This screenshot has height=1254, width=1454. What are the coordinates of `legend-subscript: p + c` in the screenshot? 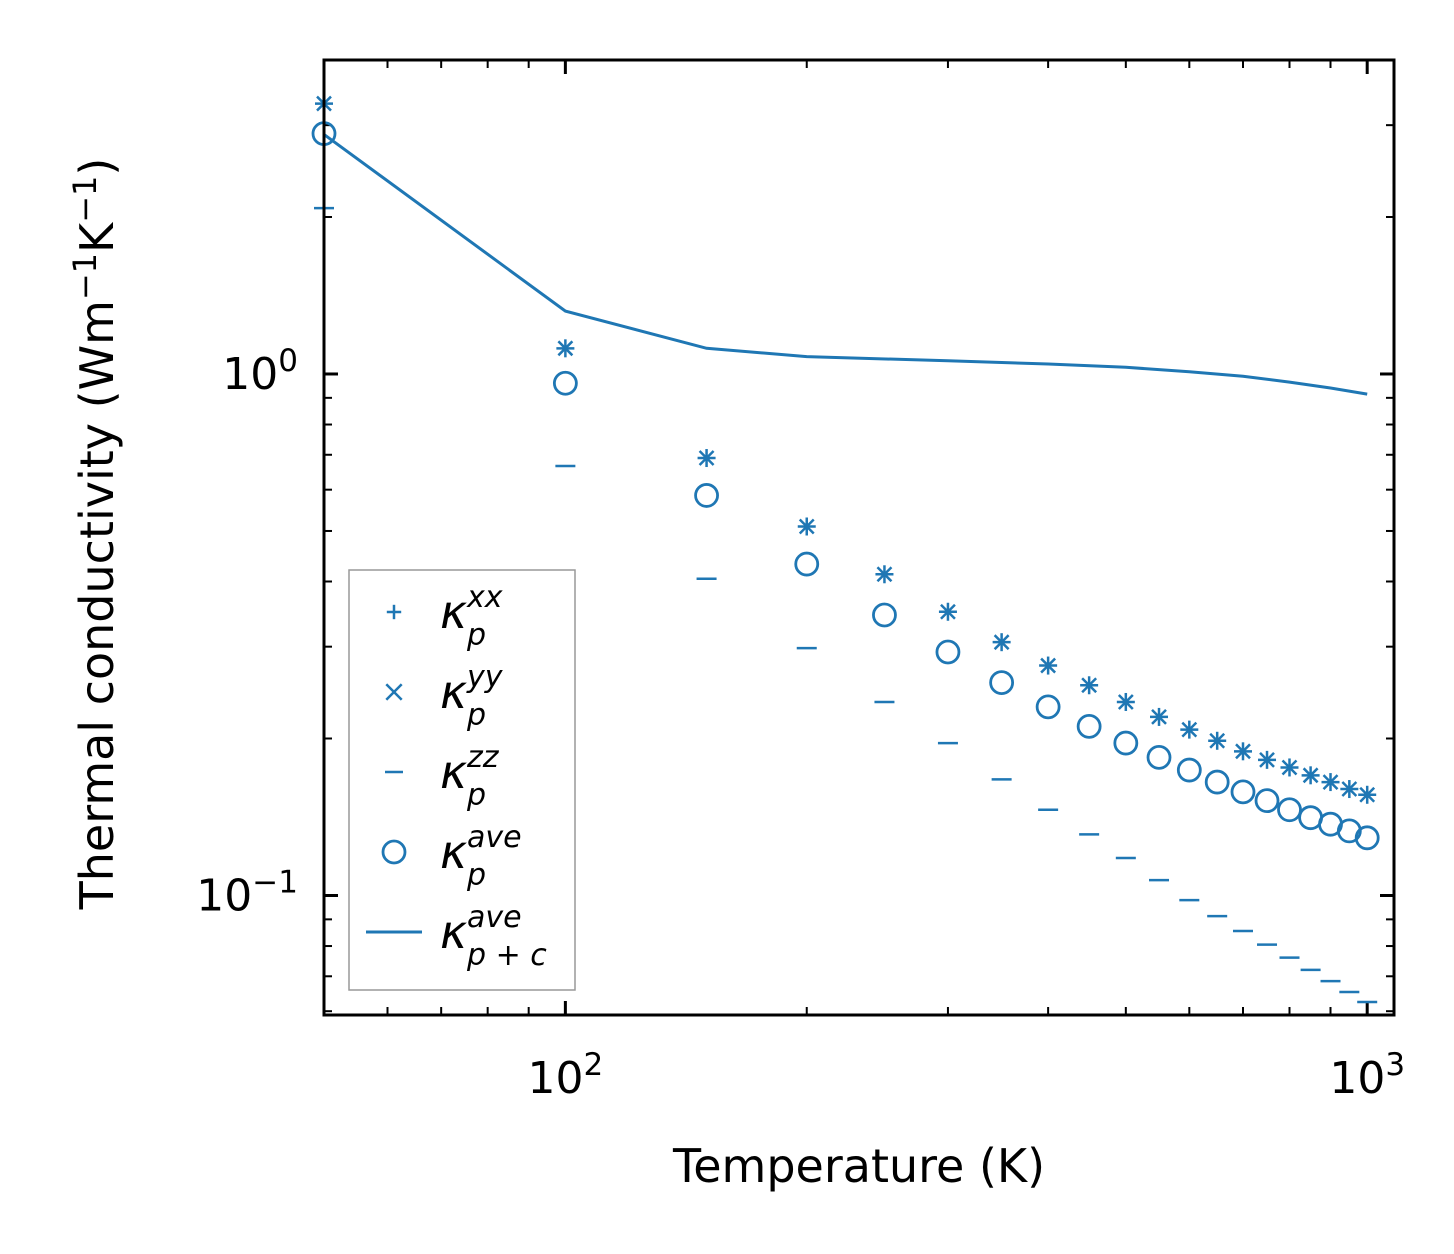 It's located at (506, 955).